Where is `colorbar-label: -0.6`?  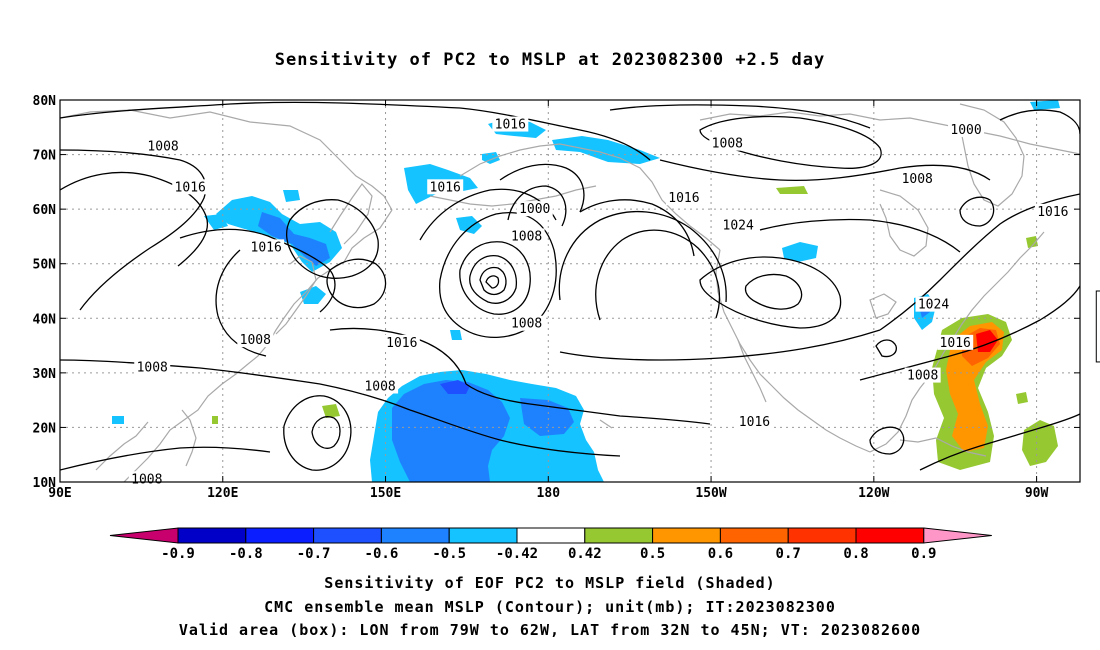 colorbar-label: -0.6 is located at coordinates (382, 554).